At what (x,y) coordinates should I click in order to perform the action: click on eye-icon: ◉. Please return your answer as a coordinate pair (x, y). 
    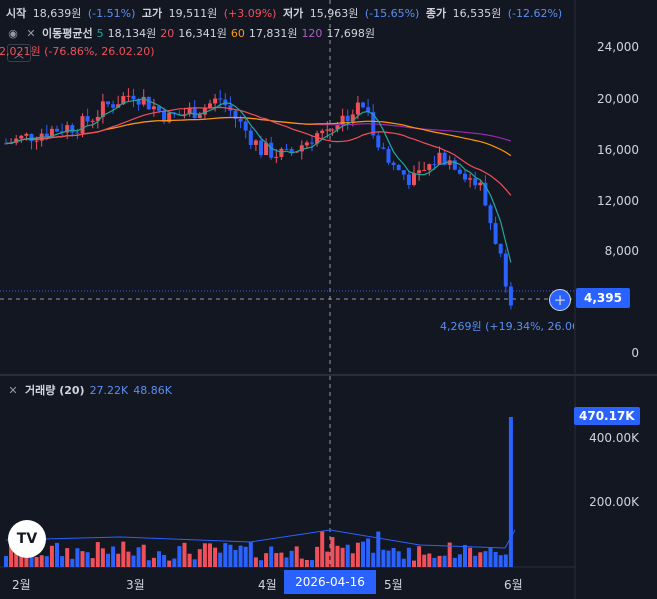
    Looking at the image, I should click on (13, 33).